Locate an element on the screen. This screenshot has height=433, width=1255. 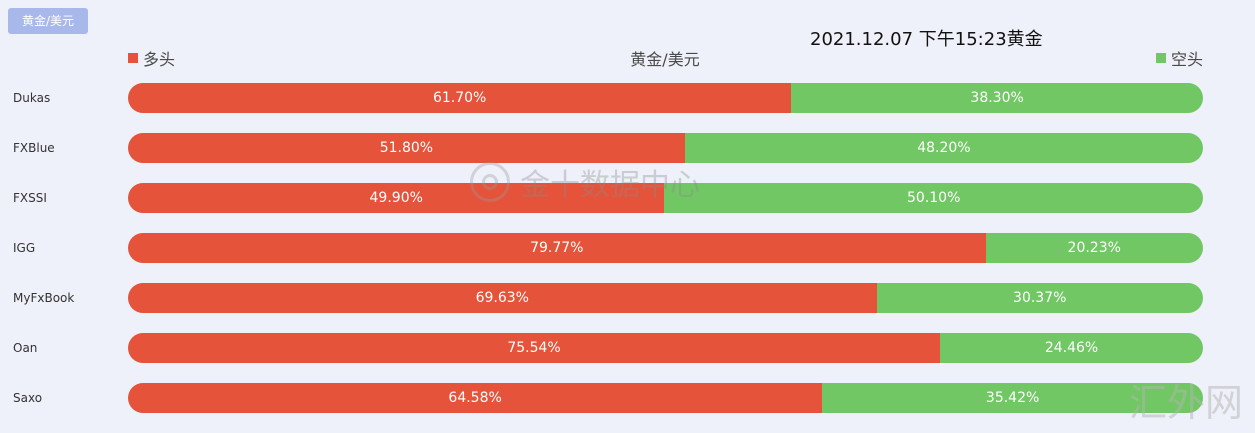
bar-row: IGG 79.77% 20.23% is located at coordinates (627, 248).